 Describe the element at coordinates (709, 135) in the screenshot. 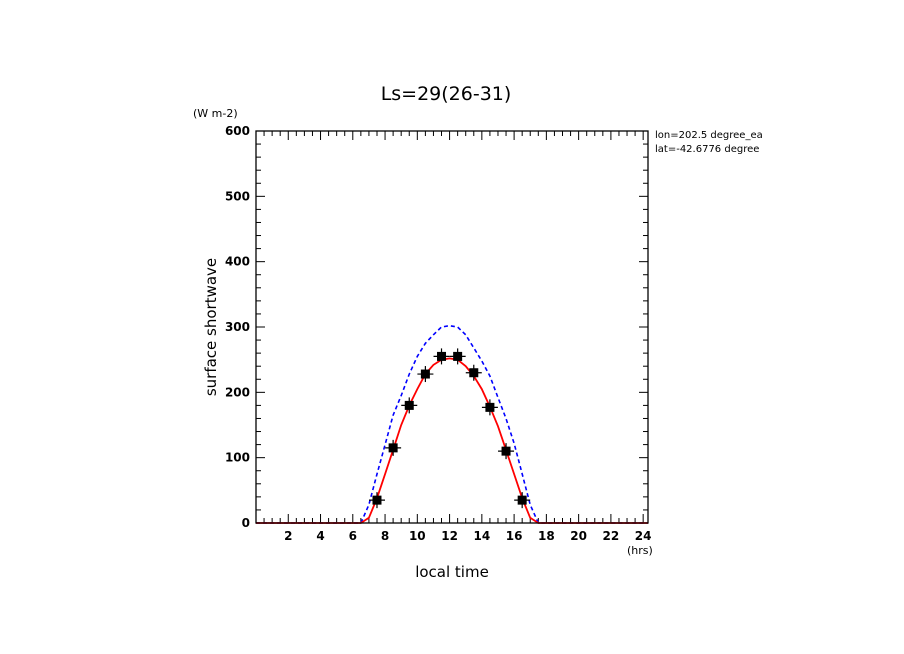

I see `annotation-lon: lon=202.5 degree_ea` at that location.